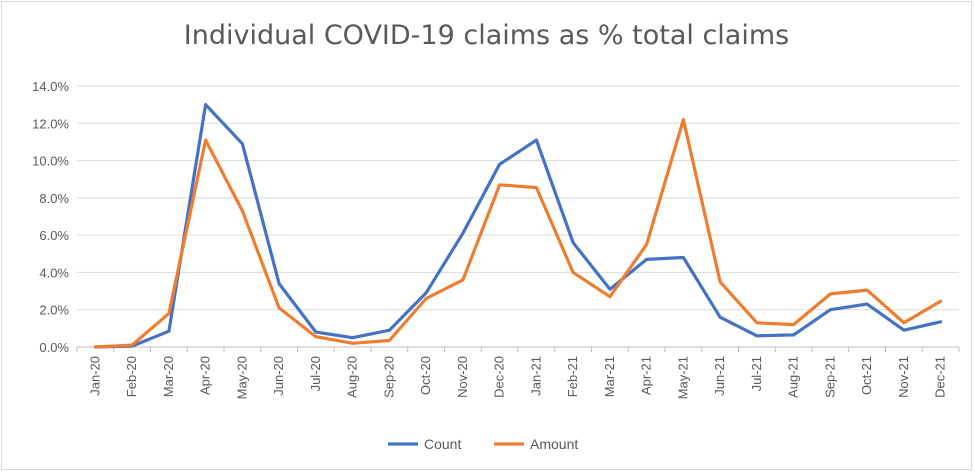 The width and height of the screenshot is (975, 474). Describe the element at coordinates (940, 377) in the screenshot. I see `x-tick-label: Dec-21` at that location.